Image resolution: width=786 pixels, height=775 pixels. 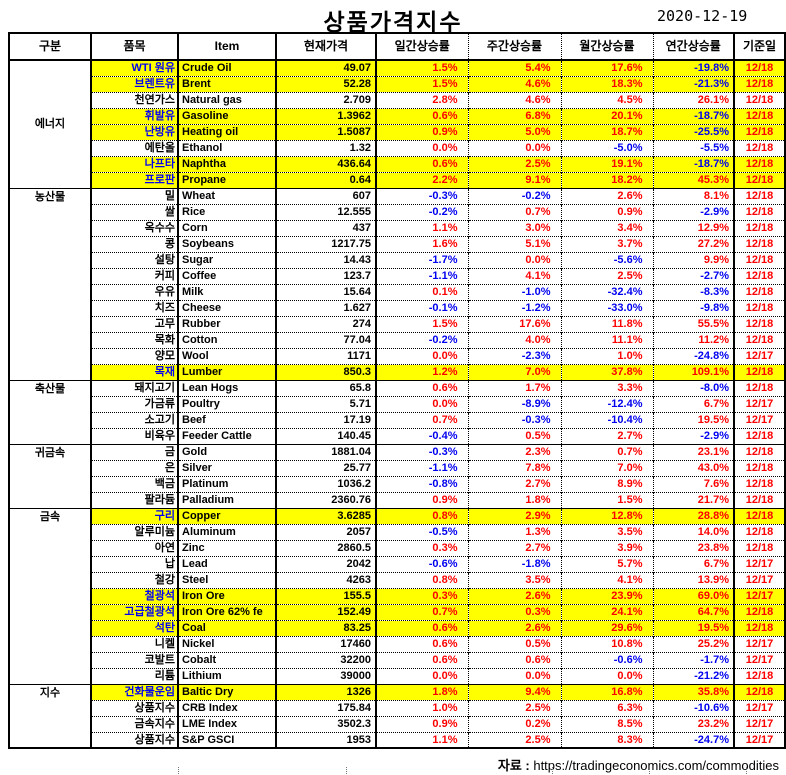 What do you see at coordinates (226, 275) in the screenshot?
I see `item-en-cell: Coffee` at bounding box center [226, 275].